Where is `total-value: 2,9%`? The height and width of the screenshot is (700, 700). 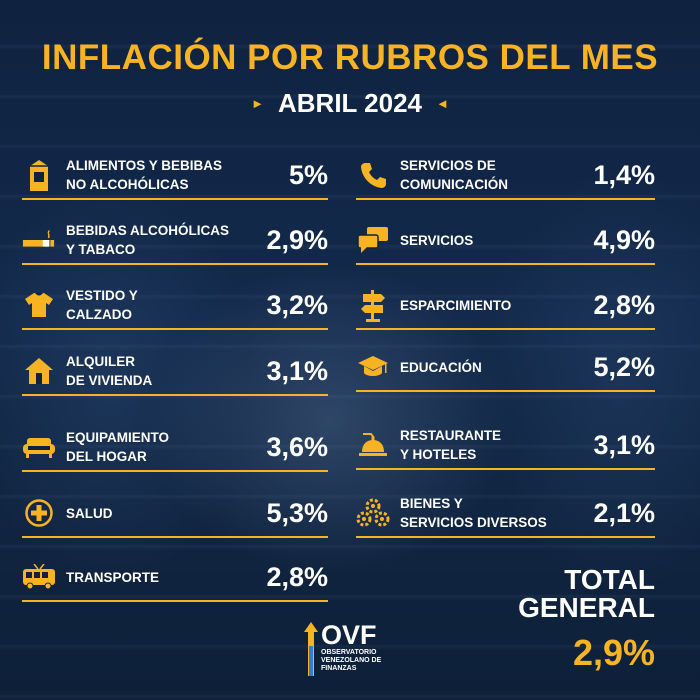 total-value: 2,9% is located at coordinates (613, 652).